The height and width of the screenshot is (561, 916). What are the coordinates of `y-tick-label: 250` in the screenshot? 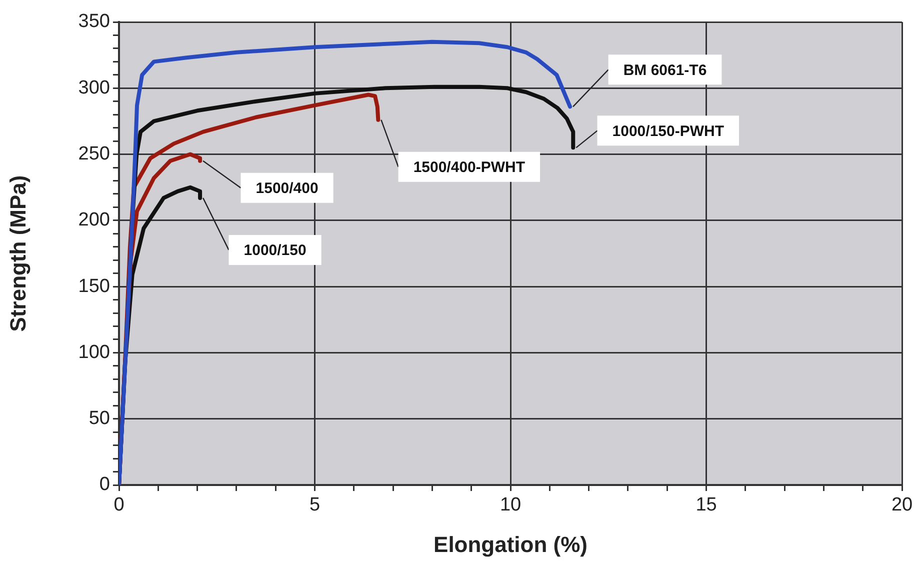 It's located at (94, 154).